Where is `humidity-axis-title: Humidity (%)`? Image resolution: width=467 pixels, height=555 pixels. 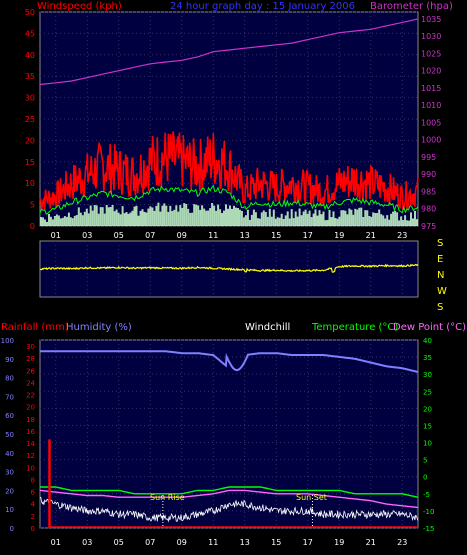 humidity-axis-title: Humidity (%) is located at coordinates (99, 327).